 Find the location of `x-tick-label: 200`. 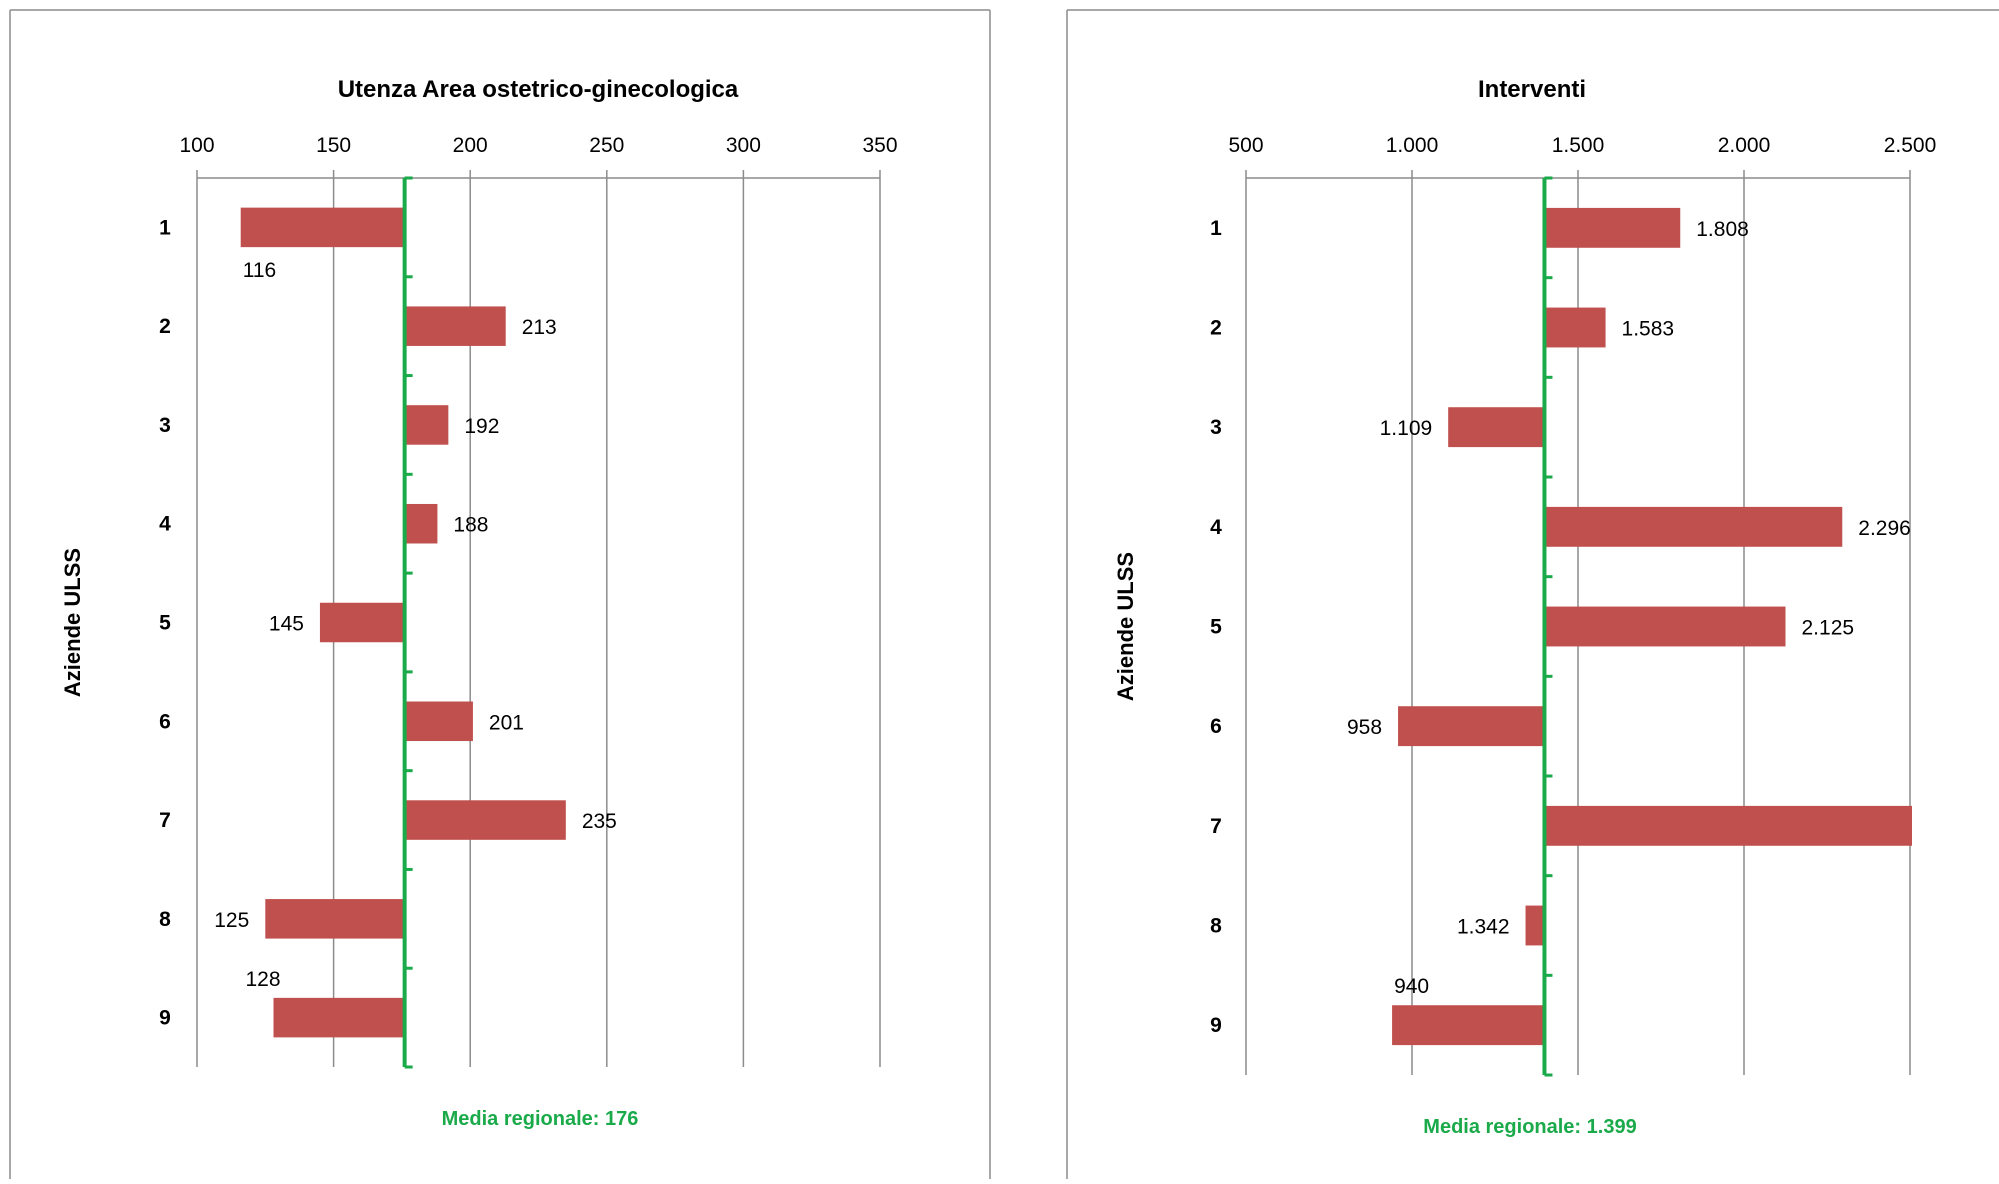

x-tick-label: 200 is located at coordinates (470, 145).